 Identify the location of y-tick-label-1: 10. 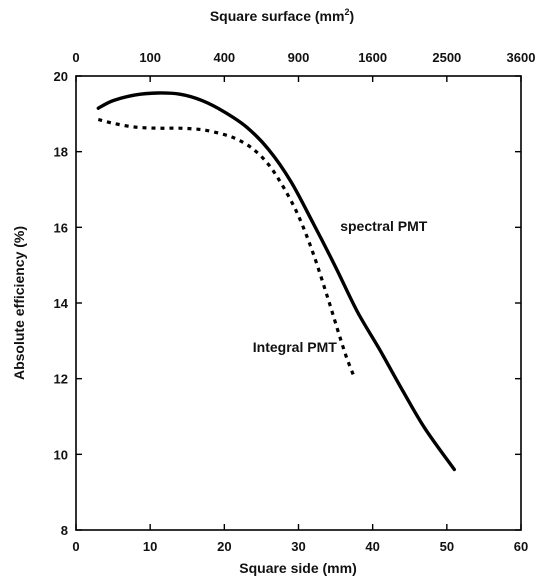
(61, 454).